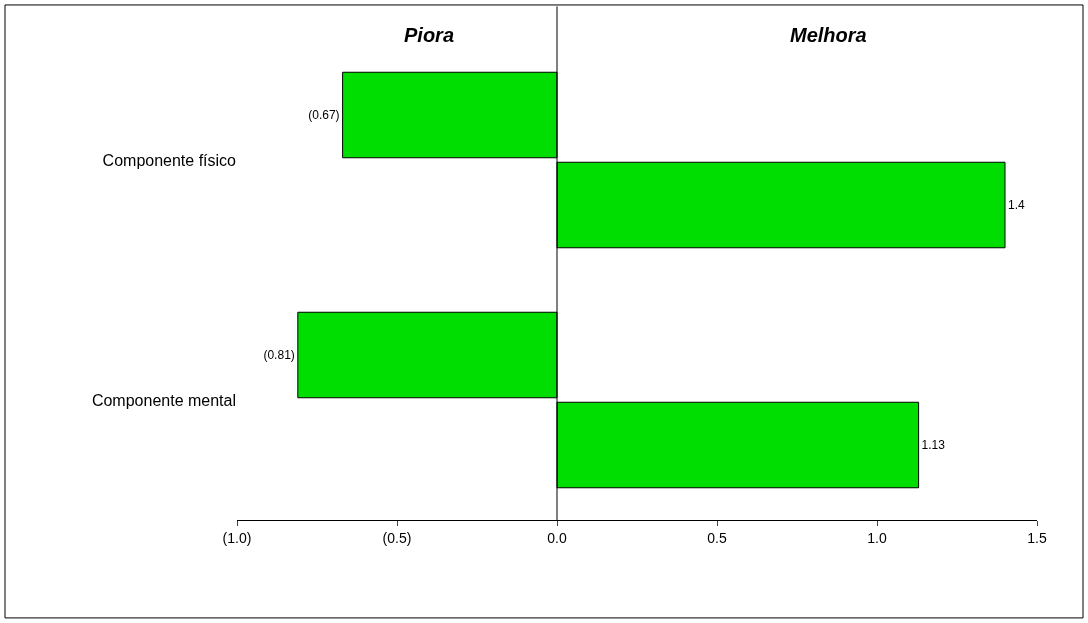 The height and width of the screenshot is (623, 1088). What do you see at coordinates (1037, 537) in the screenshot?
I see `x-tick-label: 1.5` at bounding box center [1037, 537].